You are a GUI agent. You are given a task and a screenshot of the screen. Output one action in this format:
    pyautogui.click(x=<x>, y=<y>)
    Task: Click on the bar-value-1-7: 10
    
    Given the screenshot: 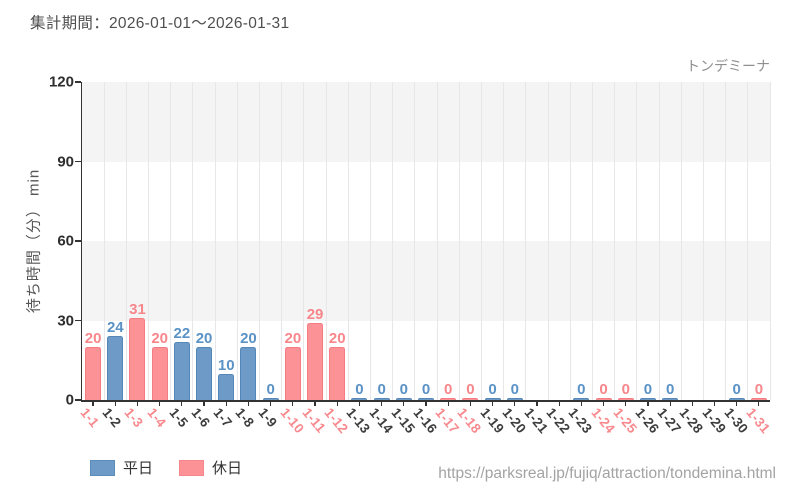 What is the action you would take?
    pyautogui.click(x=226, y=365)
    